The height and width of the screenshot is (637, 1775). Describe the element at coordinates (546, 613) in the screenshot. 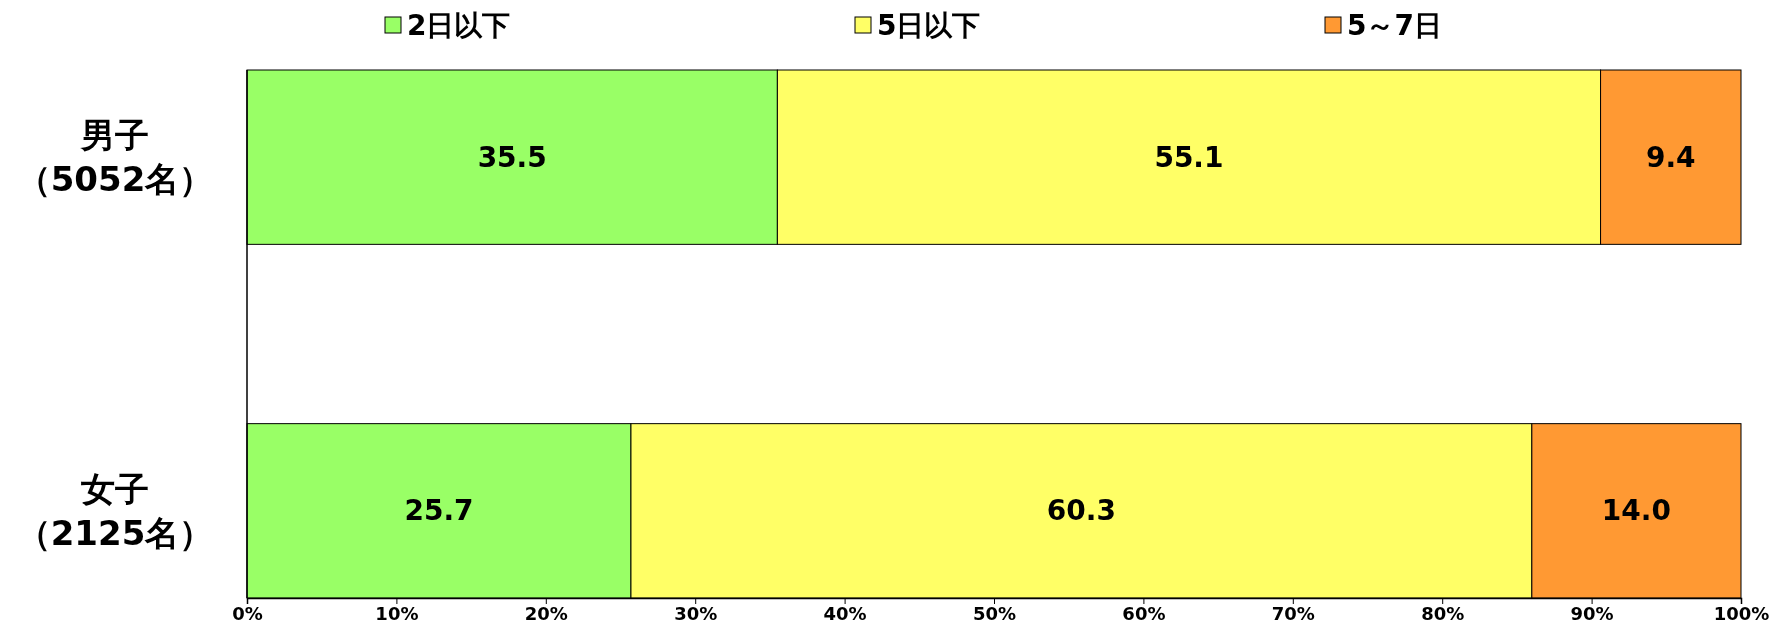

I see `x-tick-label: 20%` at that location.